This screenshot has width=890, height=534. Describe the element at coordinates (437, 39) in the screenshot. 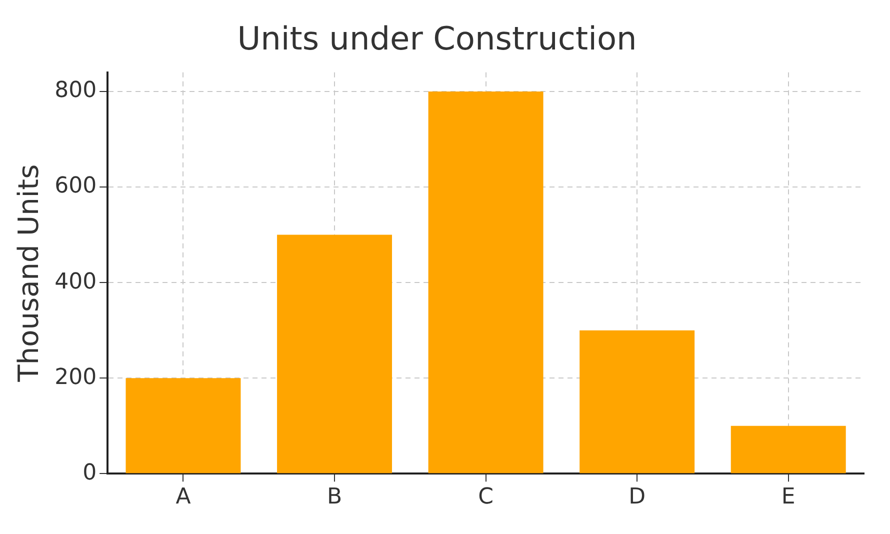

I see `chart-title: Units under Construction` at that location.